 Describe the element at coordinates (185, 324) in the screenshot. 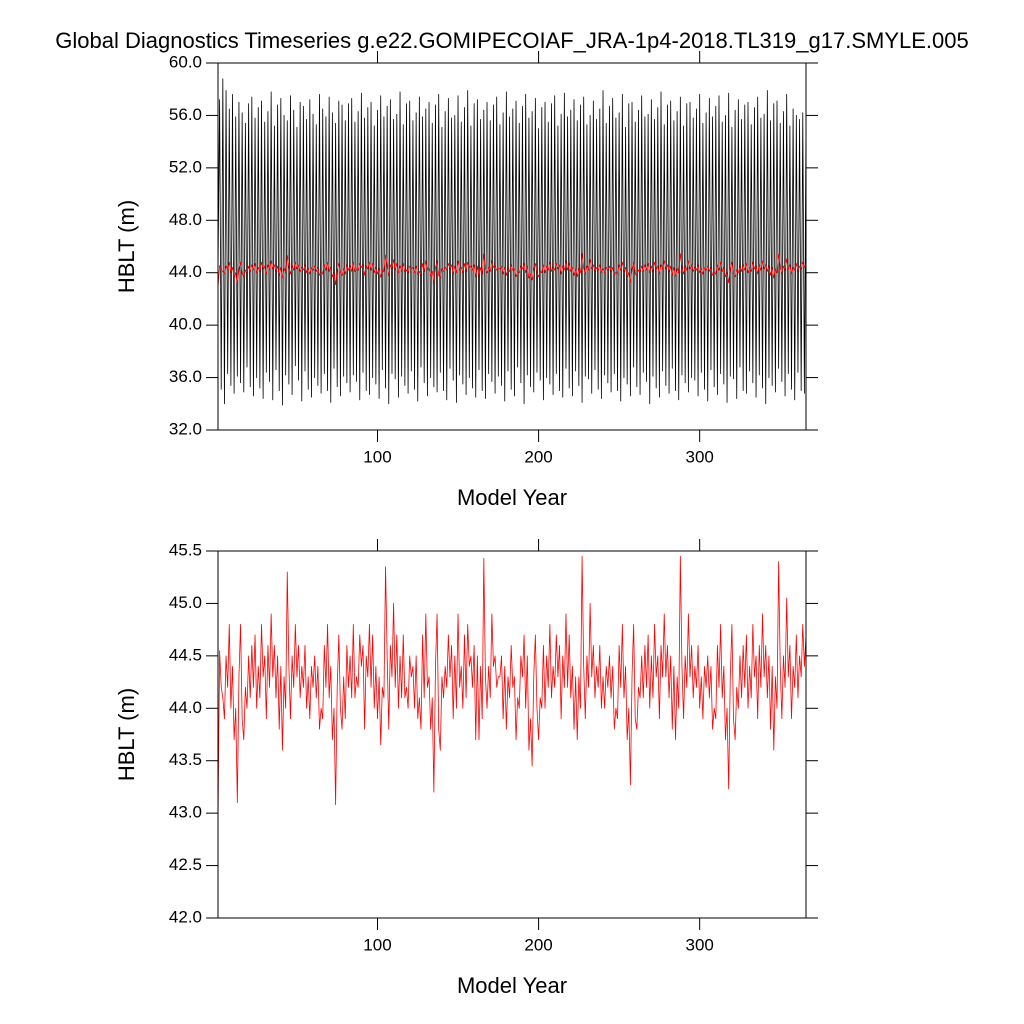

I see `y-tick-label: 40.0` at that location.